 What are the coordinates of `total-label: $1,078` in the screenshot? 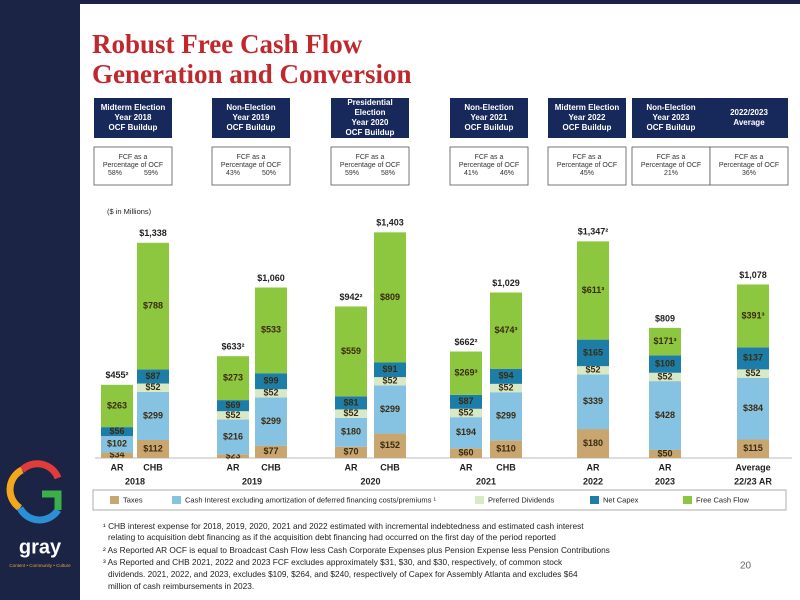 It's located at (753, 275).